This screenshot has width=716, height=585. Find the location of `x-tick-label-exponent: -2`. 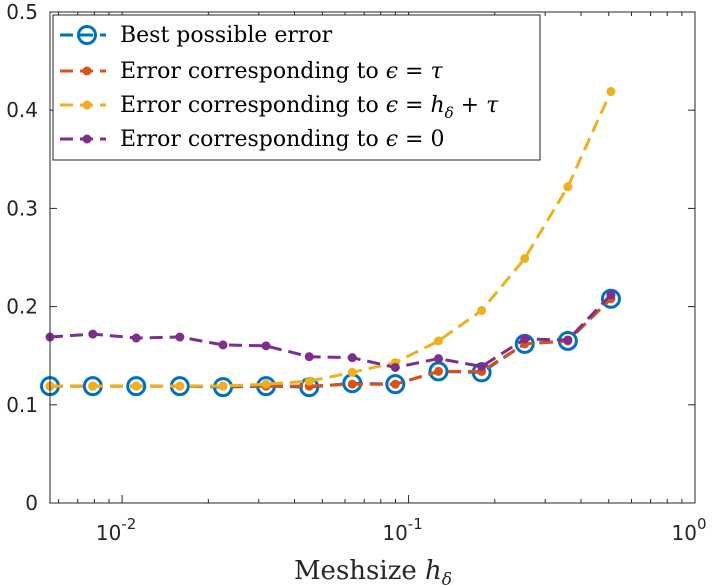

x-tick-label-exponent: -2 is located at coordinates (128, 524).